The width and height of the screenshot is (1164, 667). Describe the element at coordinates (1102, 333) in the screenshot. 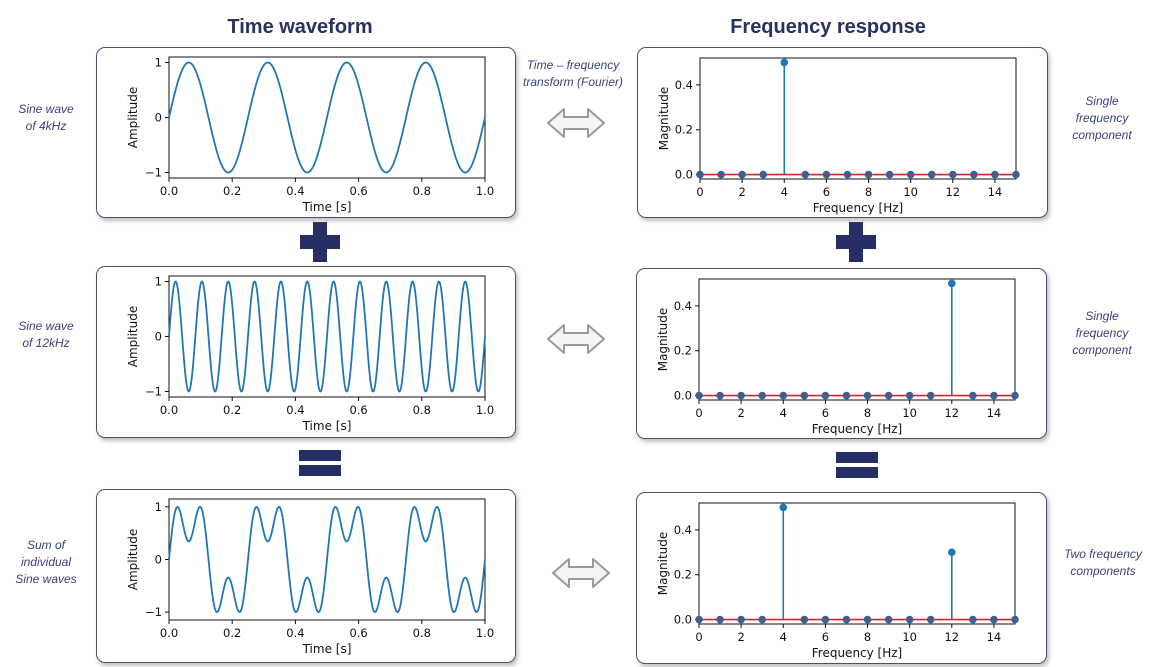

I see `row2-right-label: Single frequency component` at that location.